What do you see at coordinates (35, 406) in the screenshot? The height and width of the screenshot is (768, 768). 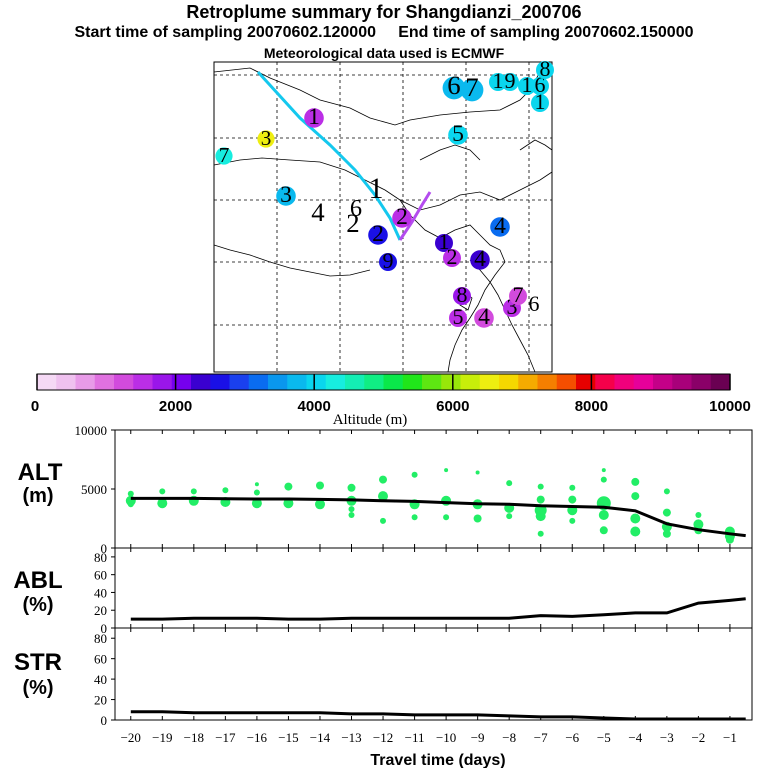 I see `colorbar-tick-label: 0` at bounding box center [35, 406].